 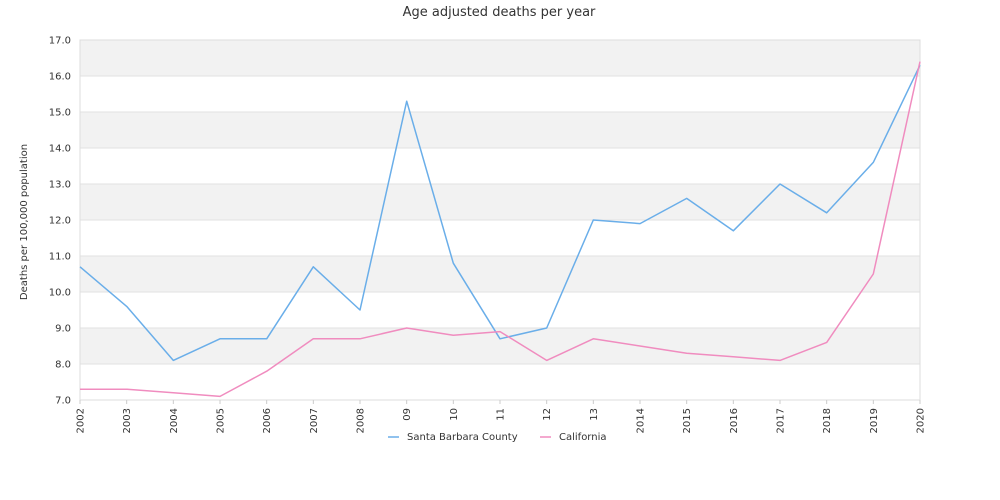 I want to click on x-tick-label: 09, so click(x=407, y=414).